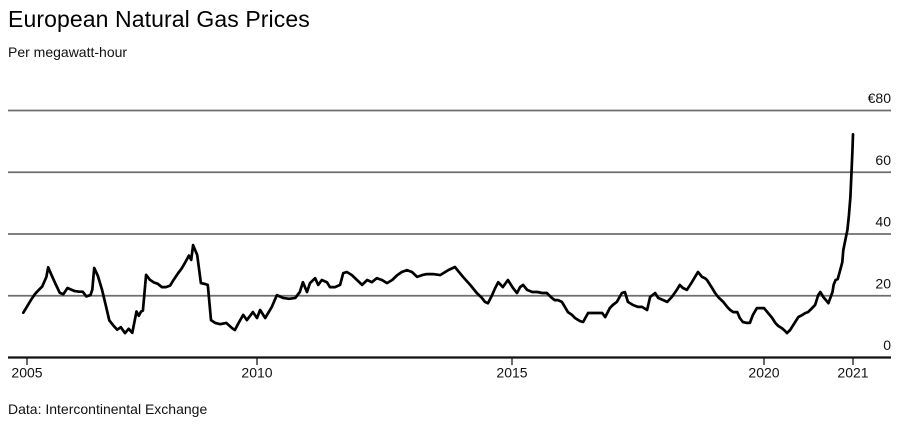 This screenshot has width=900, height=427. I want to click on chart-title: European Natural Gas Prices, so click(159, 19).